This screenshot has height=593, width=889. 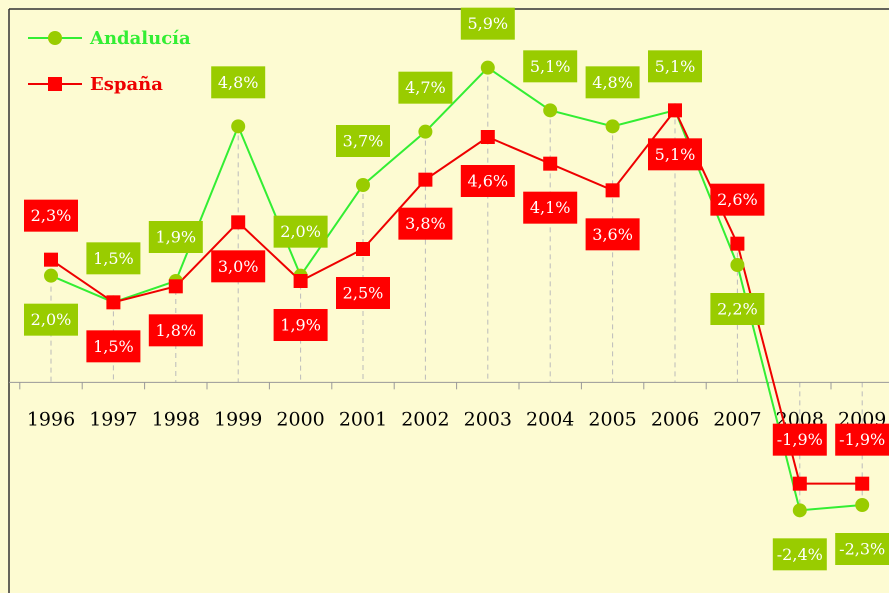 I want to click on x-tick-label: 2006, so click(x=675, y=419).